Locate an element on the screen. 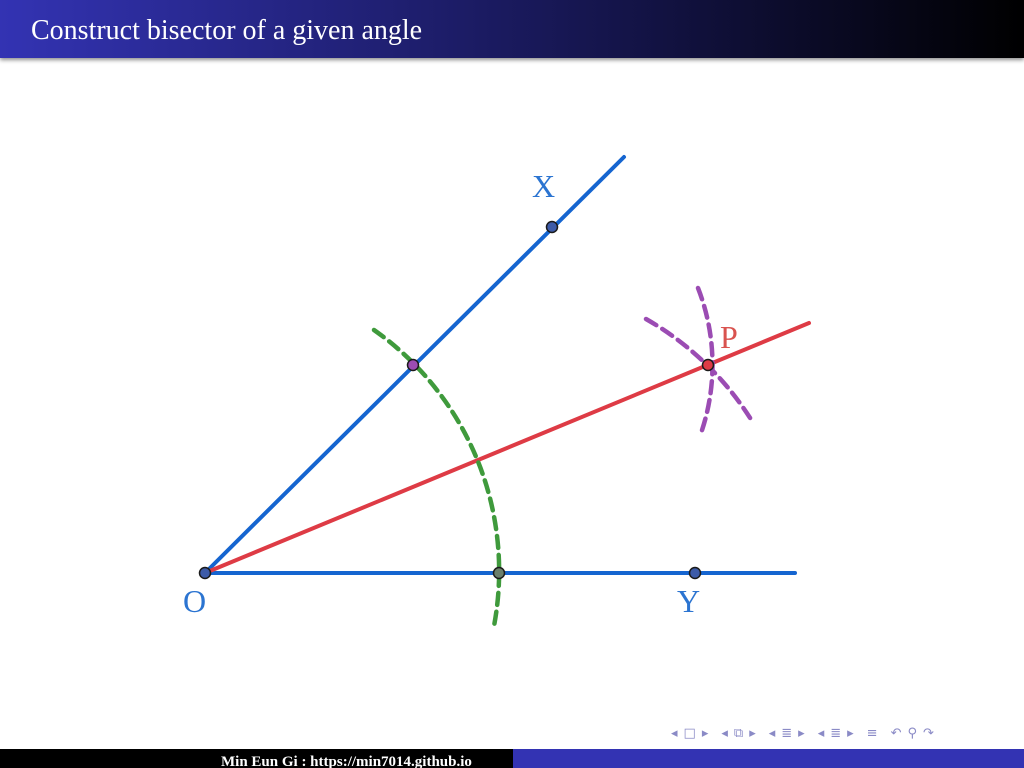 The image size is (1024, 768). undo-icon: ↶ is located at coordinates (896, 733).